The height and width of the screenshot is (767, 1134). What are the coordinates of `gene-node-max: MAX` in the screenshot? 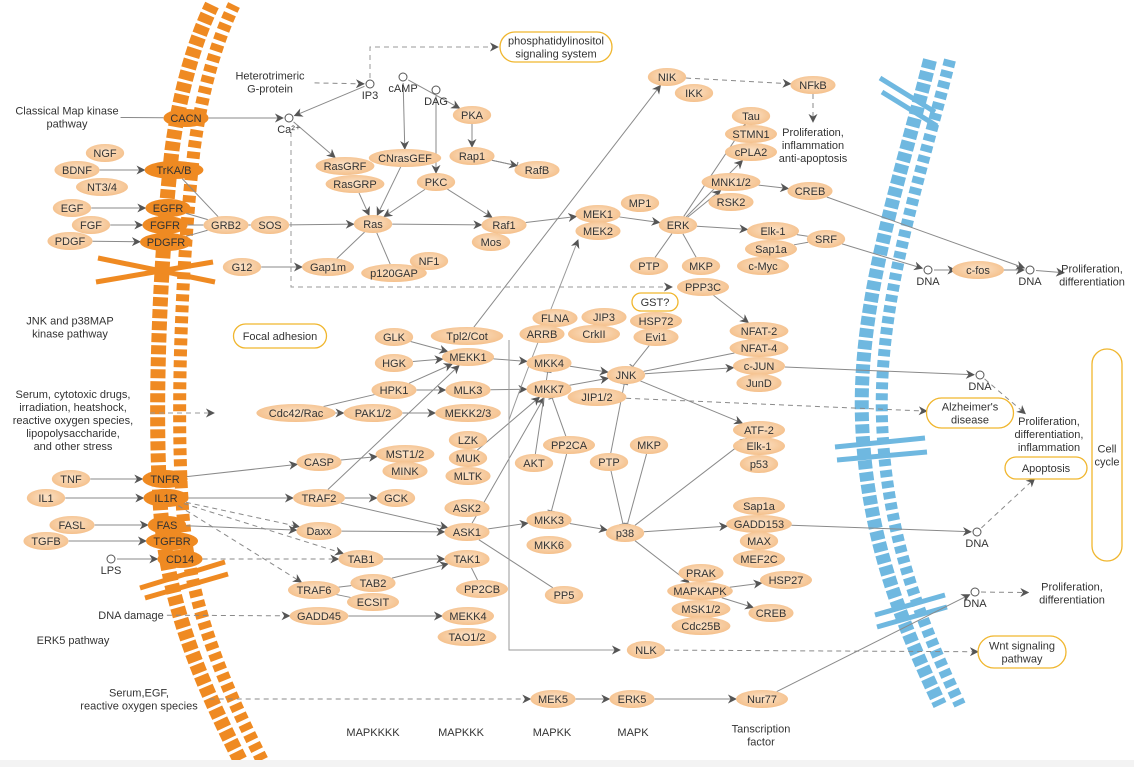 It's located at (759, 541).